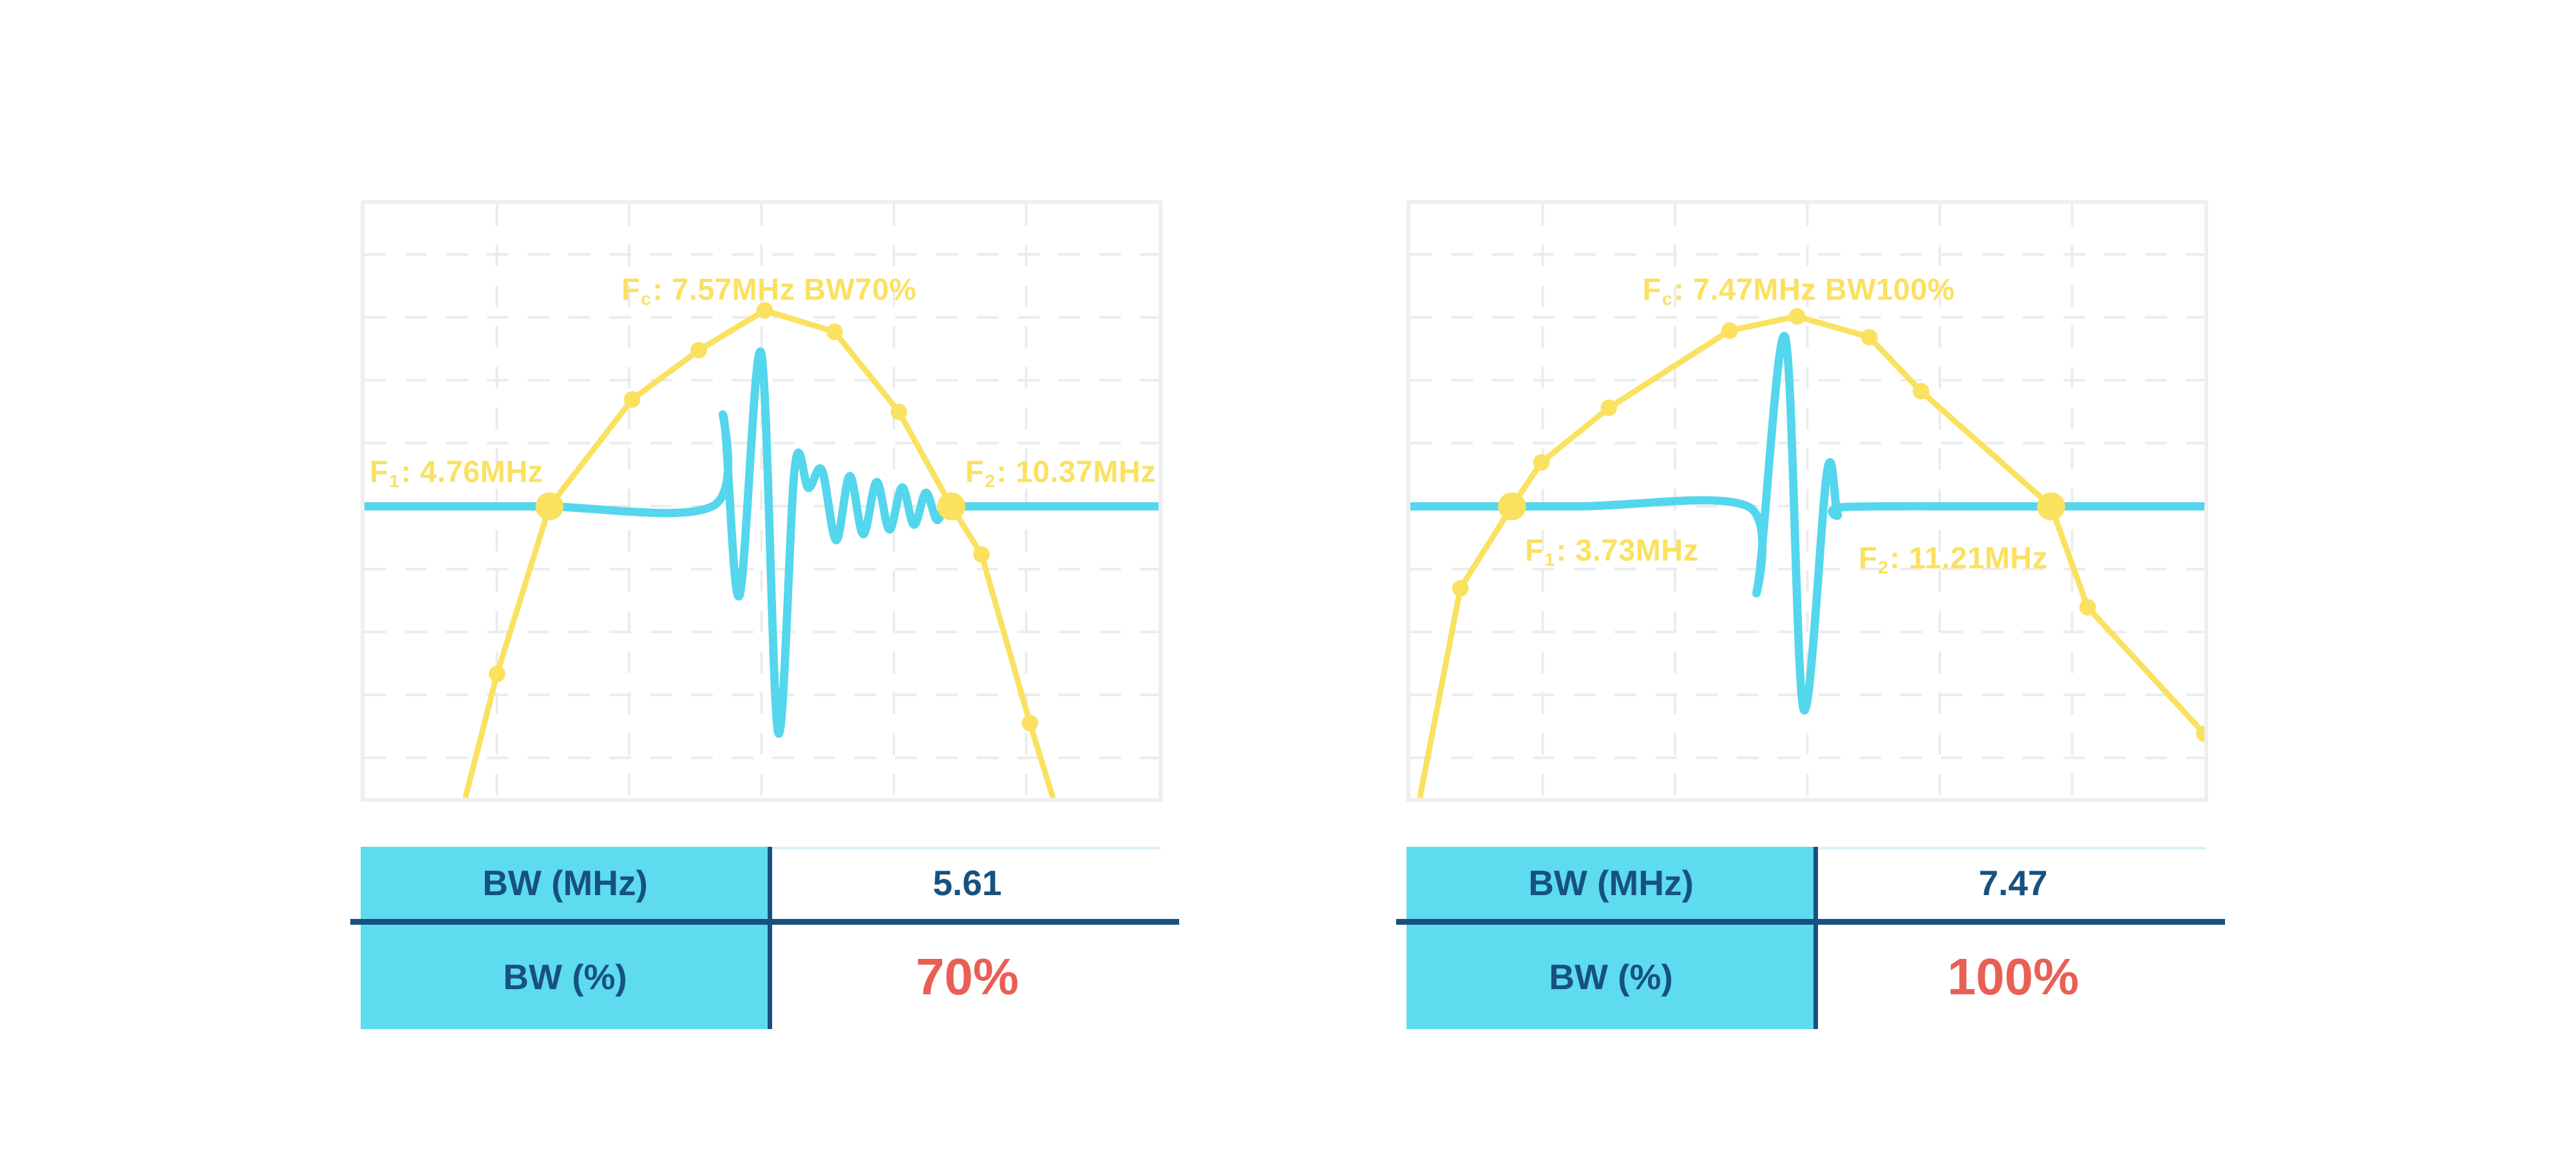 The width and height of the screenshot is (2576, 1154). I want to click on bw-mhz-value: 7.47, so click(2013, 883).